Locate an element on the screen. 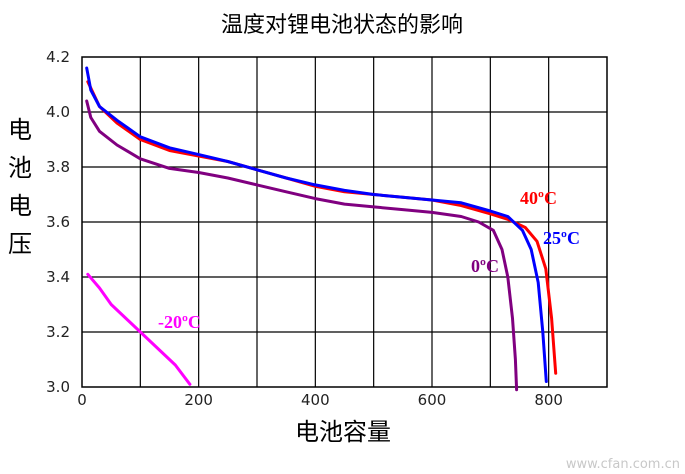 The image size is (685, 474). x-tick-label: 0 is located at coordinates (82, 400).